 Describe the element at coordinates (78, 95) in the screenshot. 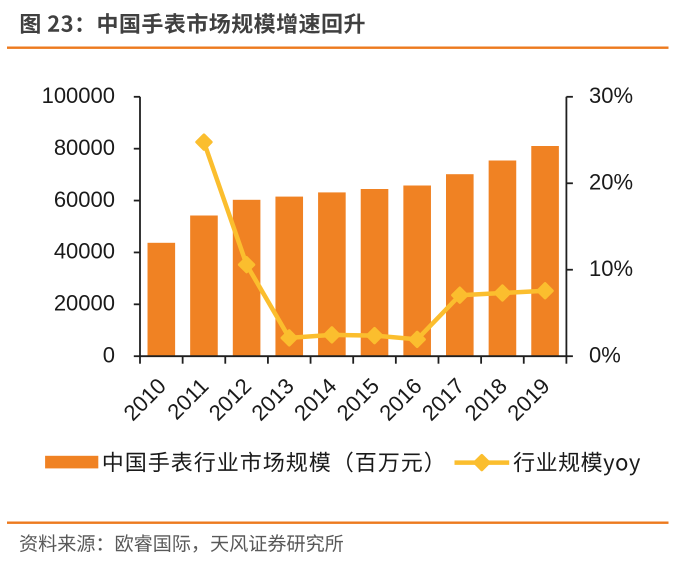

I see `svg-text: 100000` at that location.